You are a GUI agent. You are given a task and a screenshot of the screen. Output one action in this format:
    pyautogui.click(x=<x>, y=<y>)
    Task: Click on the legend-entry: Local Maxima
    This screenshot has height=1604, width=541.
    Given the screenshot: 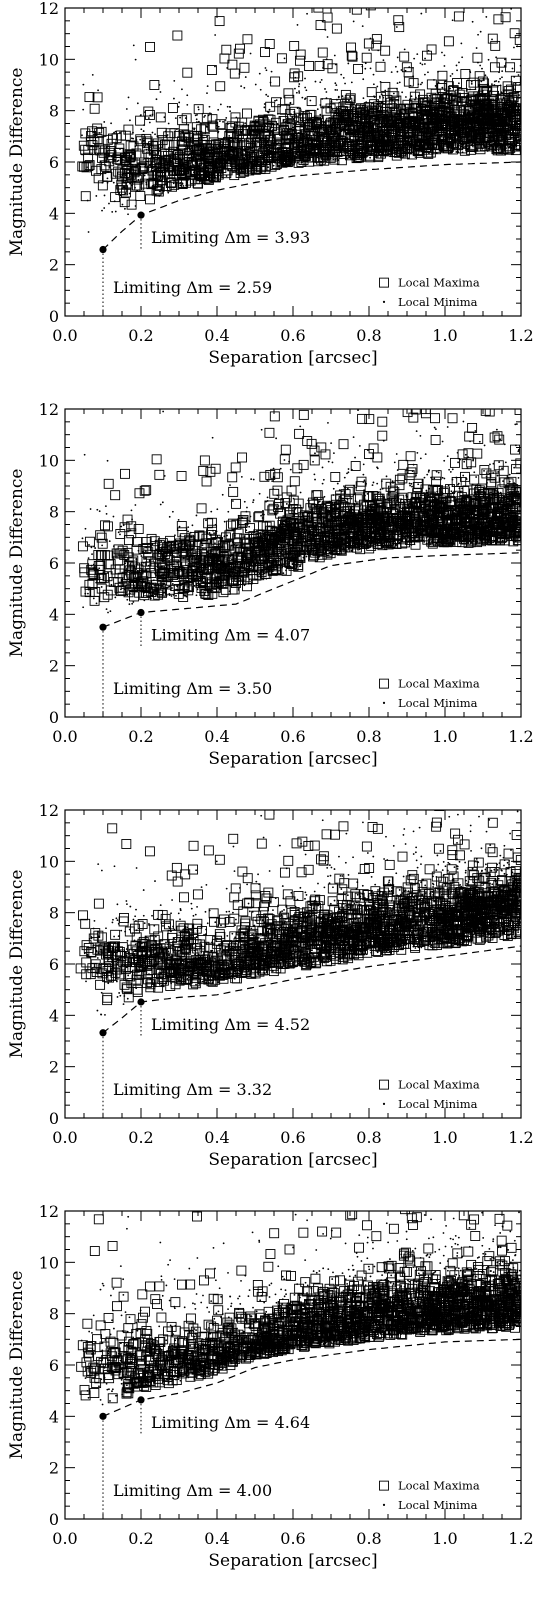 What is the action you would take?
    pyautogui.click(x=439, y=283)
    